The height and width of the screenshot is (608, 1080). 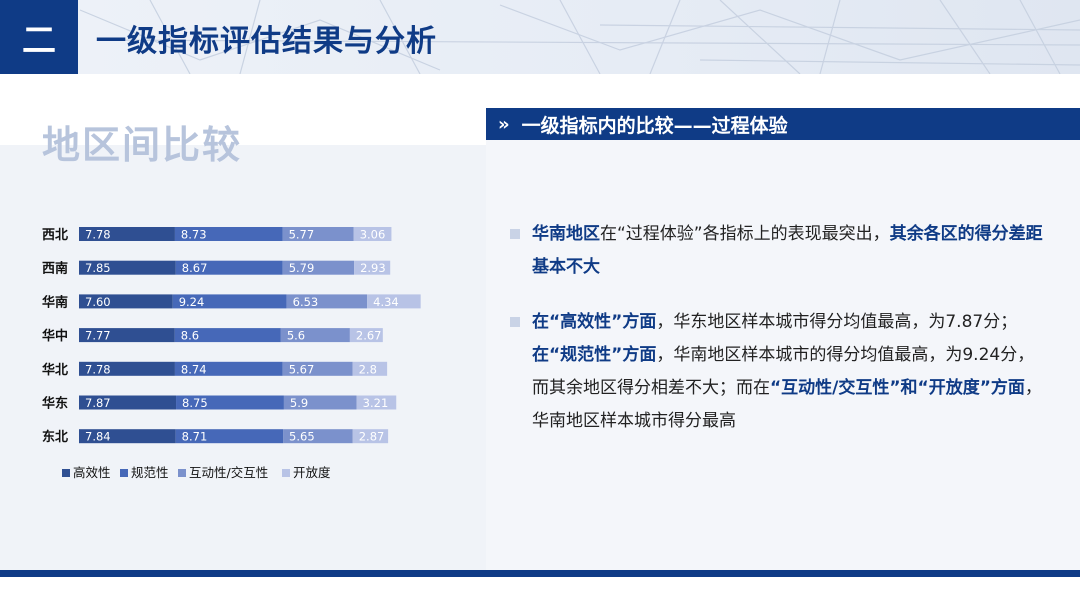 I want to click on data-label: 3.06, so click(x=373, y=235).